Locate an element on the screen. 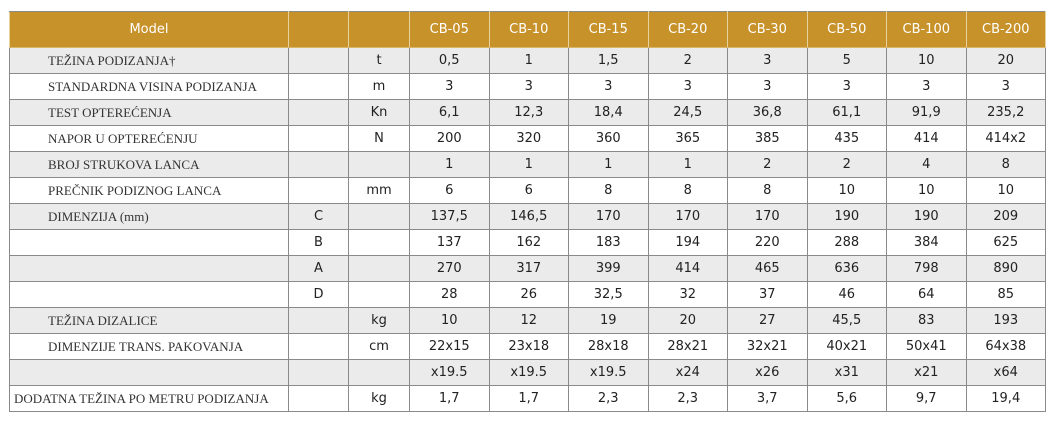 Image resolution: width=1054 pixels, height=435 pixels. row-label: TEST OPTEREĆENJA is located at coordinates (149, 112).